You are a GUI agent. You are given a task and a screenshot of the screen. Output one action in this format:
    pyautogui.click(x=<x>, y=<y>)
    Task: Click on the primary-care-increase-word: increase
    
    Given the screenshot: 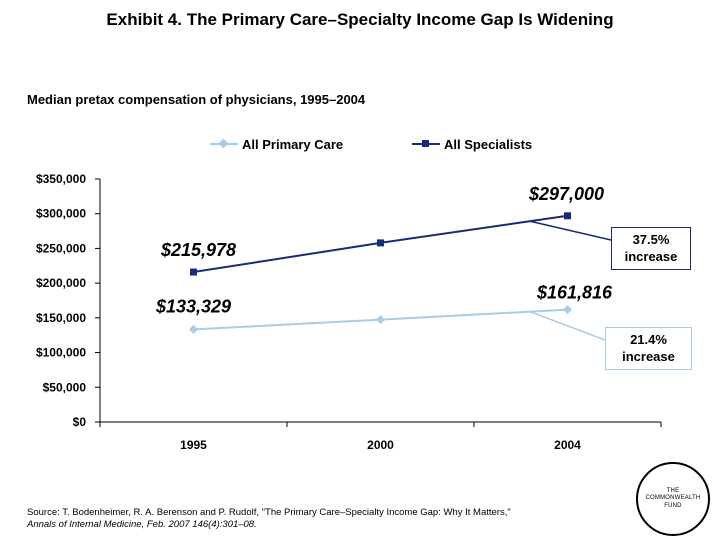 What is the action you would take?
    pyautogui.click(x=648, y=356)
    